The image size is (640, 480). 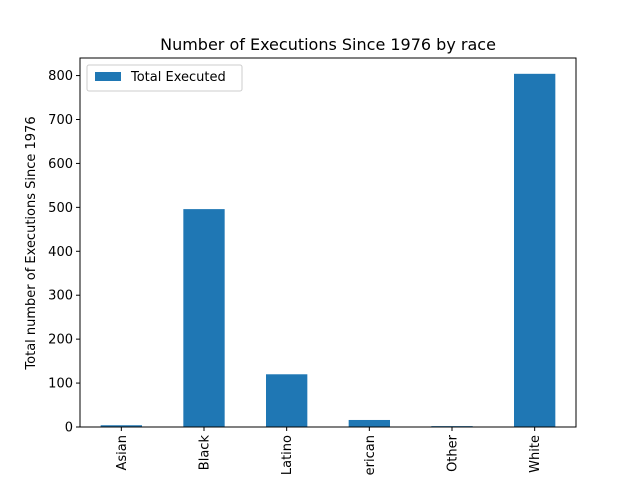 I want to click on y-axis: 0 100 200 300 400 500 600 700 800, so click(x=64, y=252).